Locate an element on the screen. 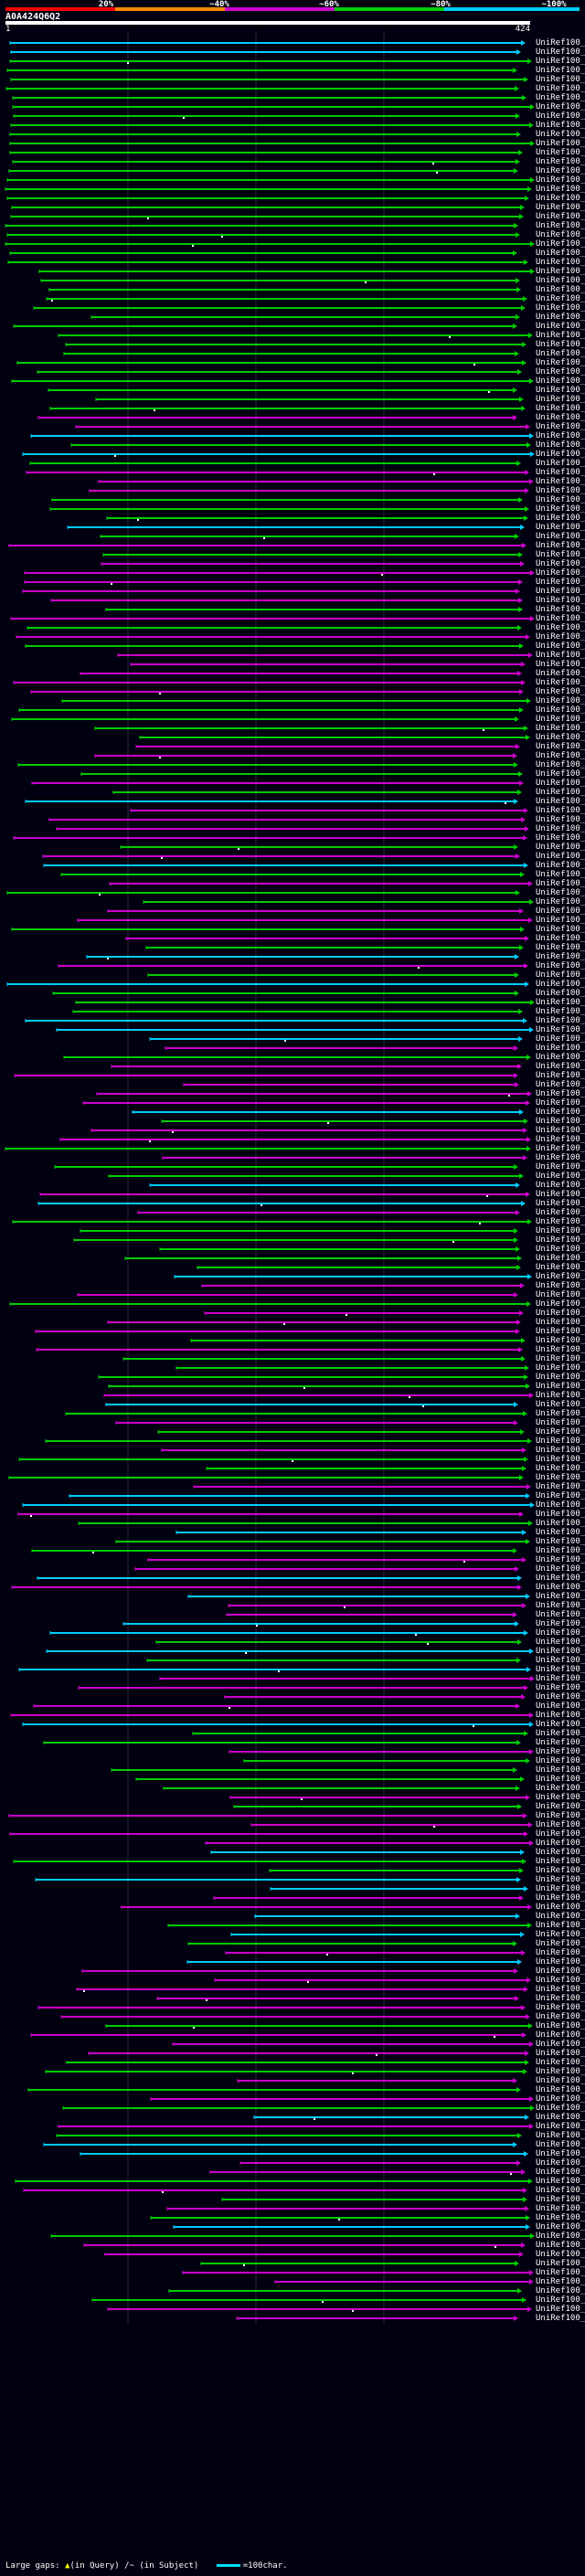 The height and width of the screenshot is (2576, 585). hit-label: UniRef100_A5WFN8 is located at coordinates (561, 1377).